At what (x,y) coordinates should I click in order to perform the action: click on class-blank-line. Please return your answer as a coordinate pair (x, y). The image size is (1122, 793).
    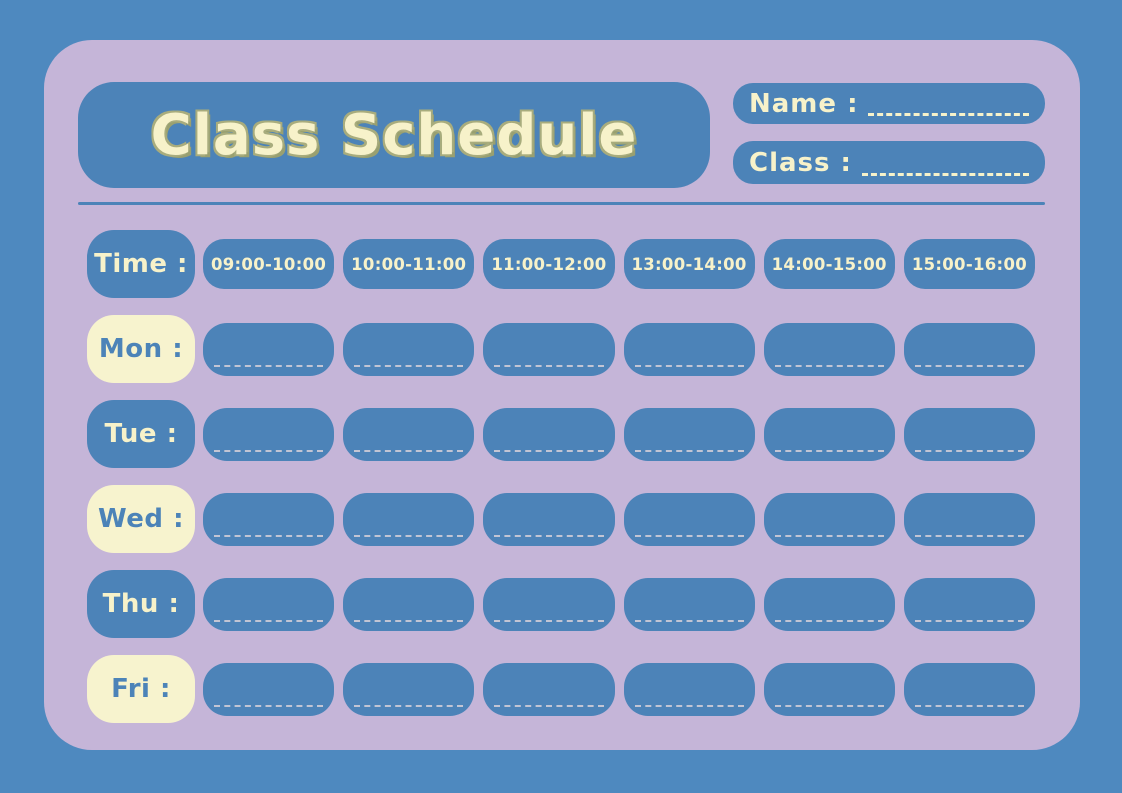
    Looking at the image, I should click on (945, 174).